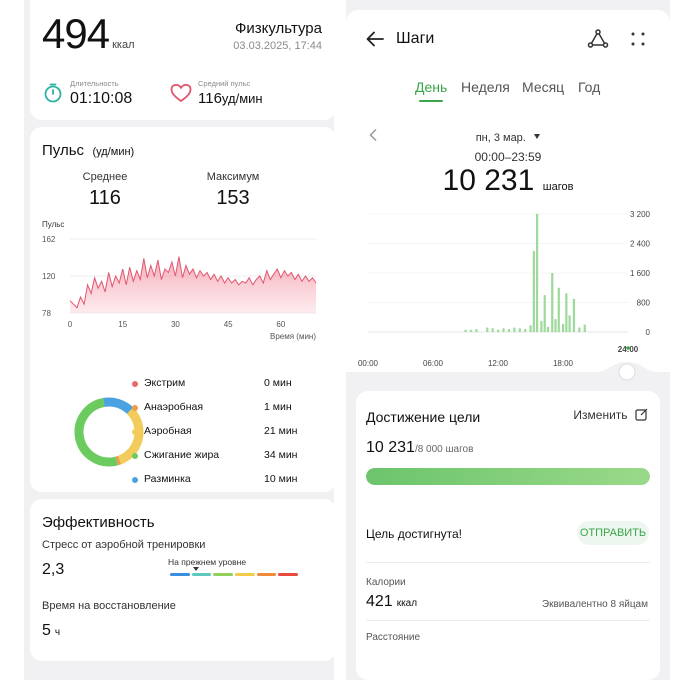  What do you see at coordinates (233, 177) in the screenshot?
I see `pulse-max-label: Максимум` at bounding box center [233, 177].